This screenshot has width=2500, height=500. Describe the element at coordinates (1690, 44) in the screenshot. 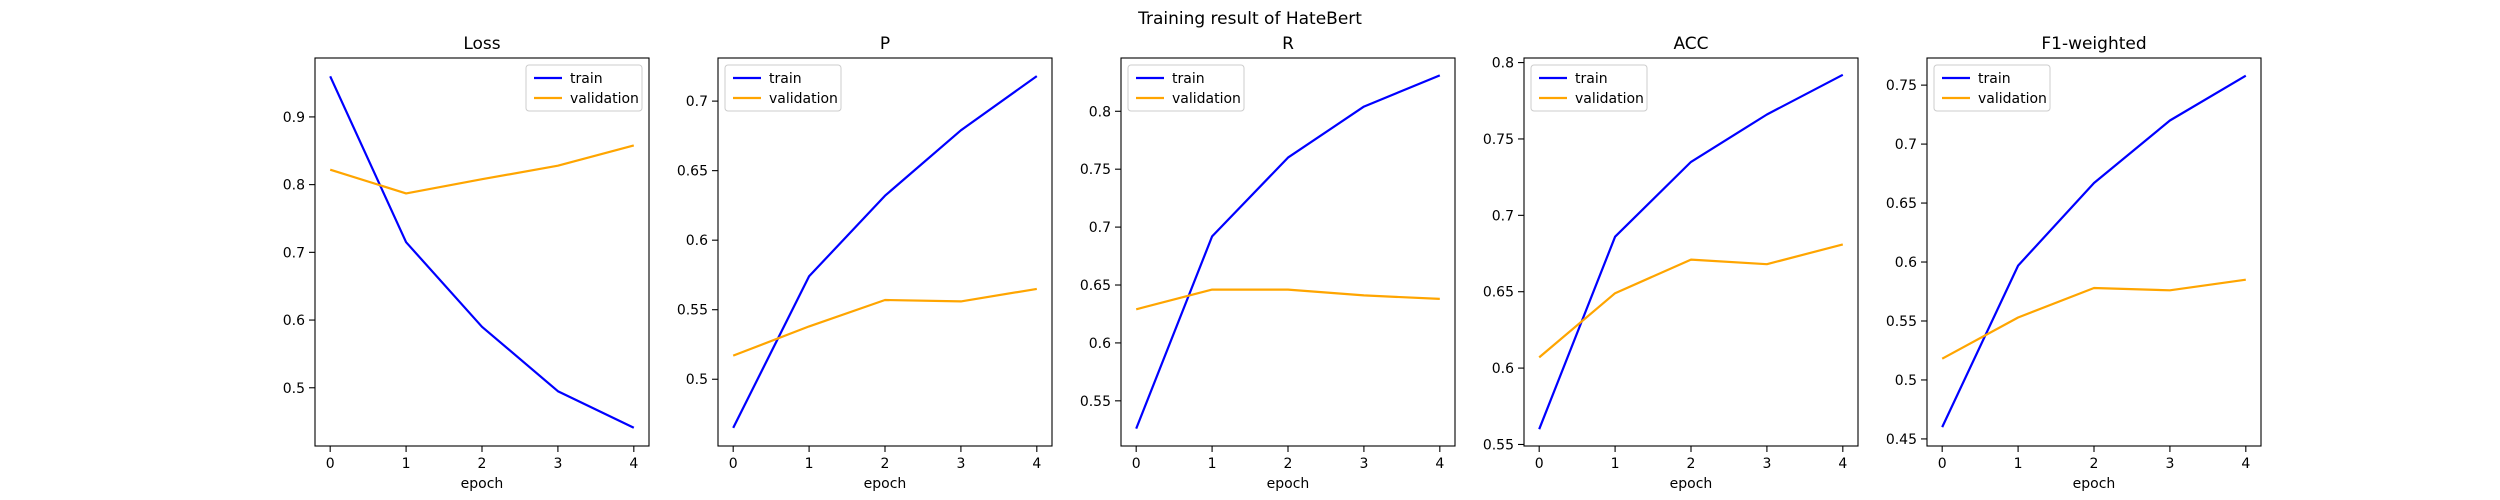

I see `subplot-title: ACC` at that location.